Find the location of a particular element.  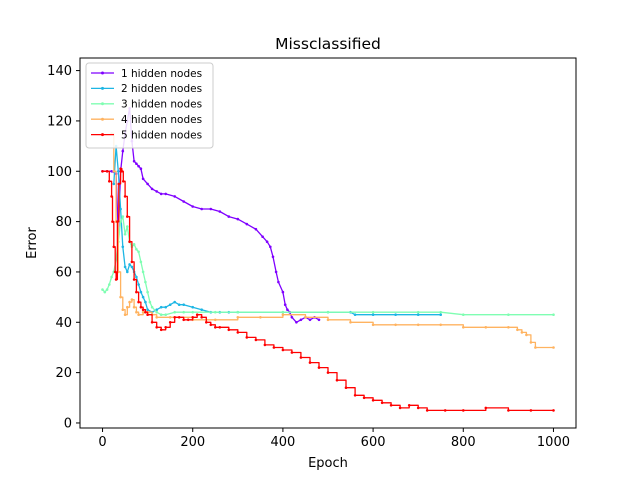

legend-label: 2 hidden nodes is located at coordinates (161, 89).